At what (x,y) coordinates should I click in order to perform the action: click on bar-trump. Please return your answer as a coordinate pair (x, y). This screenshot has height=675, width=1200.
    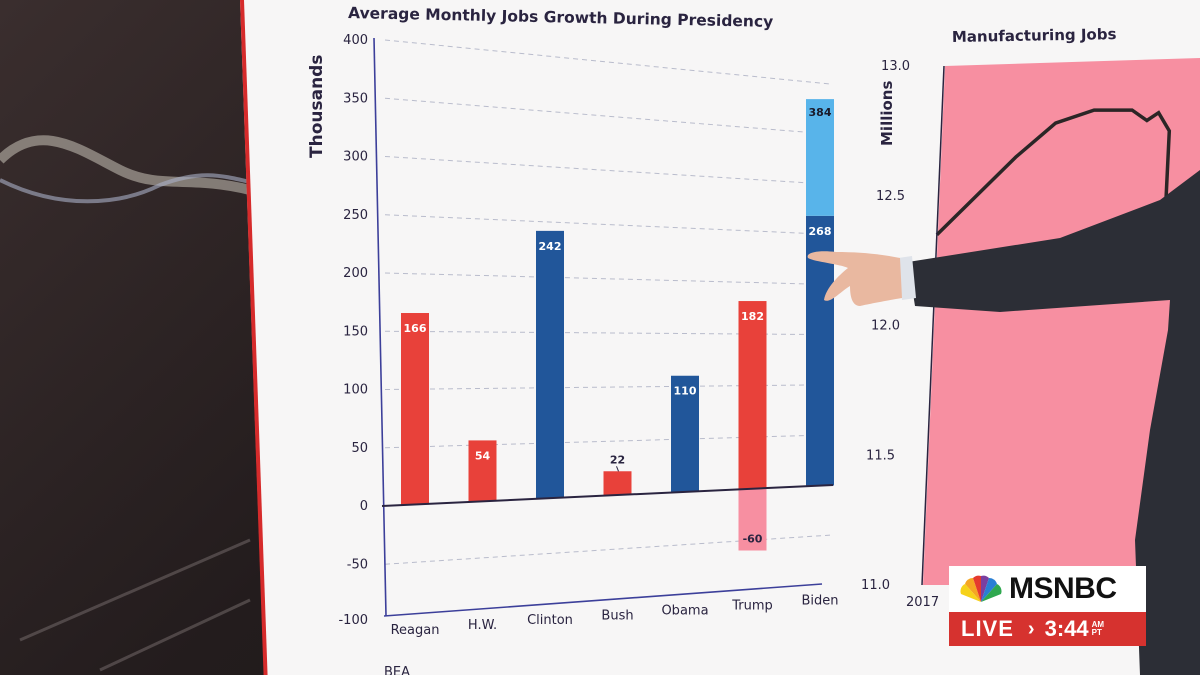
    Looking at the image, I should click on (752, 395).